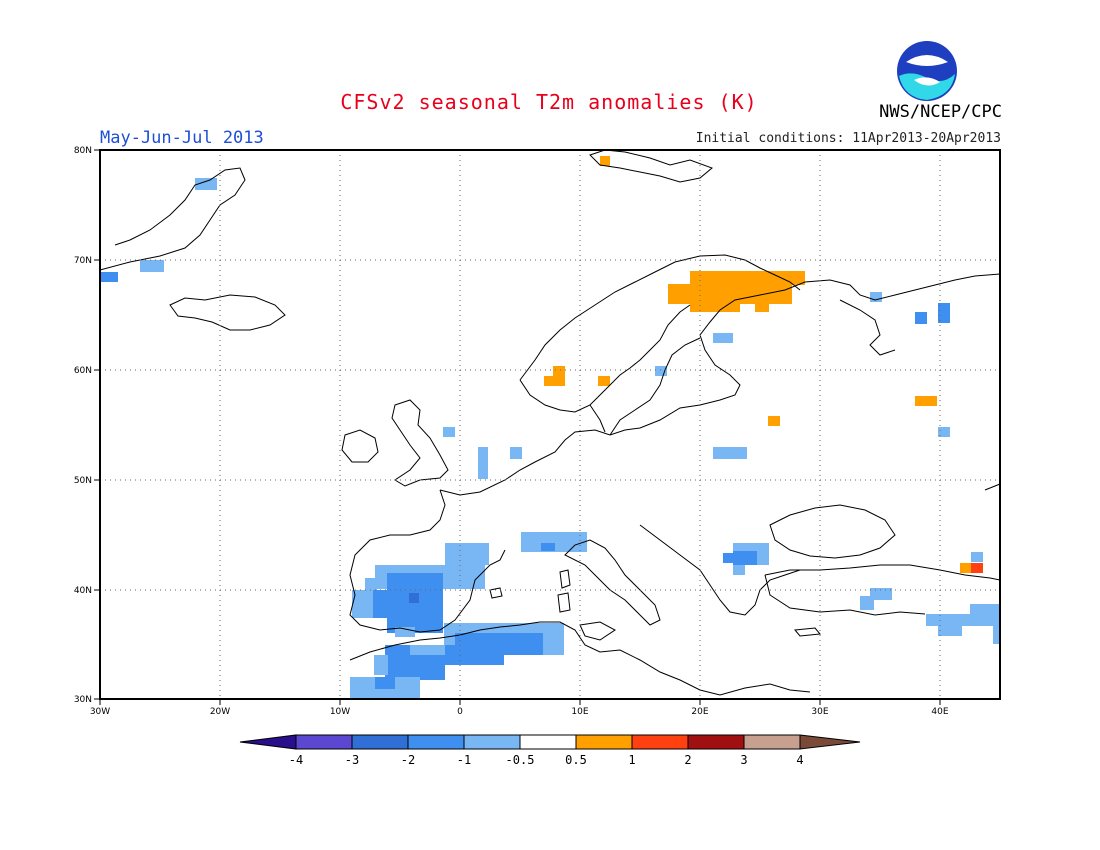 The width and height of the screenshot is (1100, 850). Describe the element at coordinates (408, 760) in the screenshot. I see `colorbar-label: -2` at that location.